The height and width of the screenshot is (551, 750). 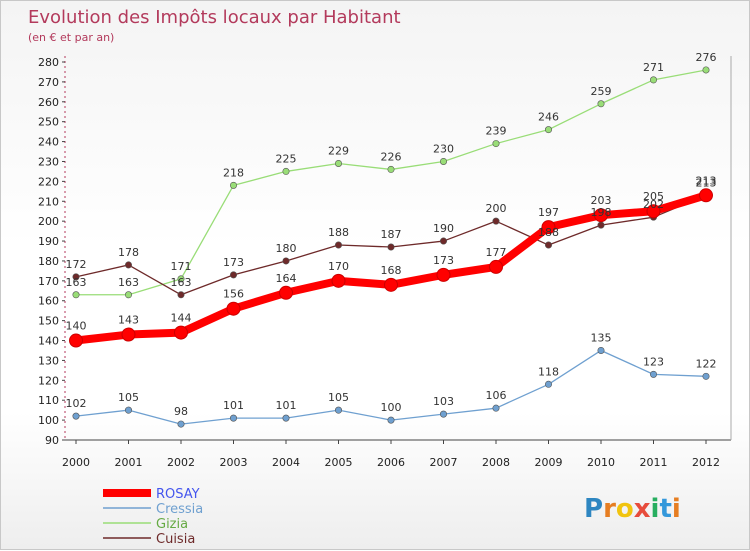 What do you see at coordinates (706, 462) in the screenshot?
I see `x-tick-label: 2012` at bounding box center [706, 462].